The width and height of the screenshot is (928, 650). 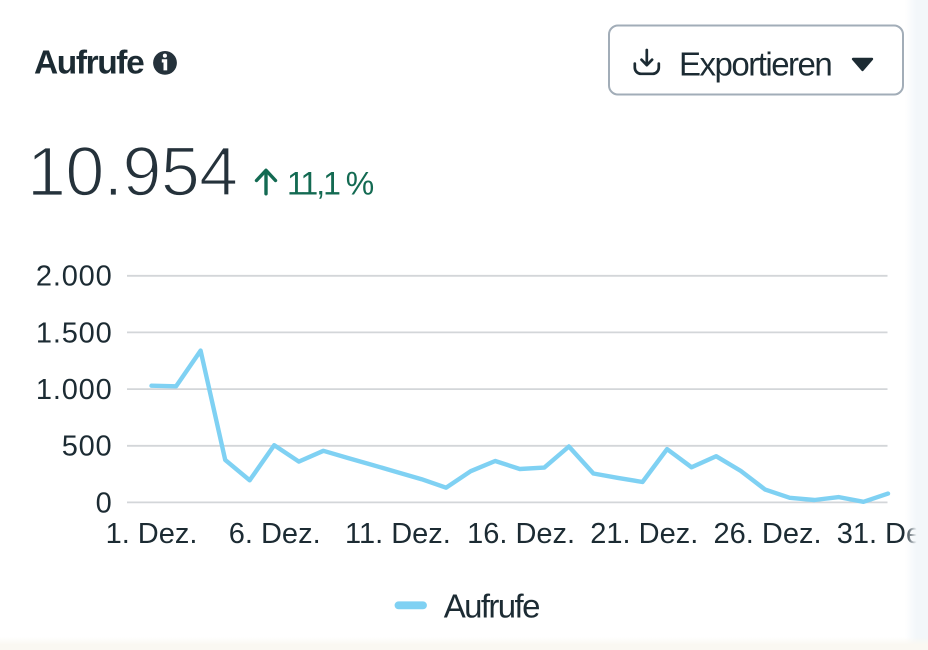 What do you see at coordinates (152, 534) in the screenshot?
I see `svg-text: 1. Dez.` at bounding box center [152, 534].